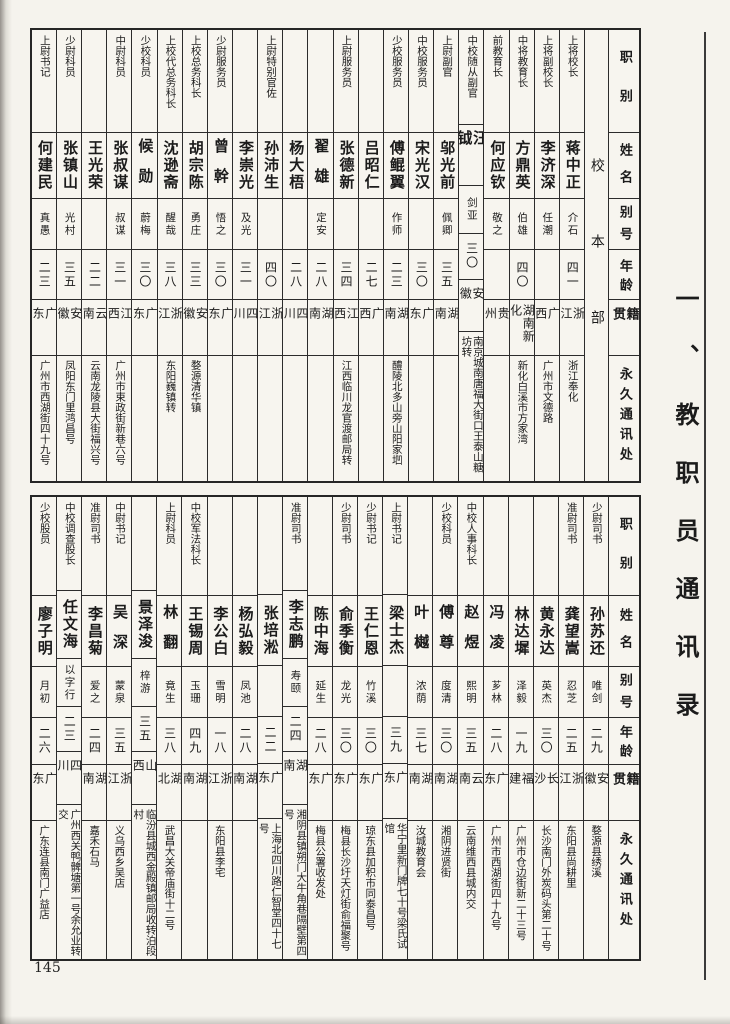 The image size is (730, 1024). What do you see at coordinates (596, 851) in the screenshot?
I see `address-text: 婺源县绣溪` at bounding box center [596, 851].